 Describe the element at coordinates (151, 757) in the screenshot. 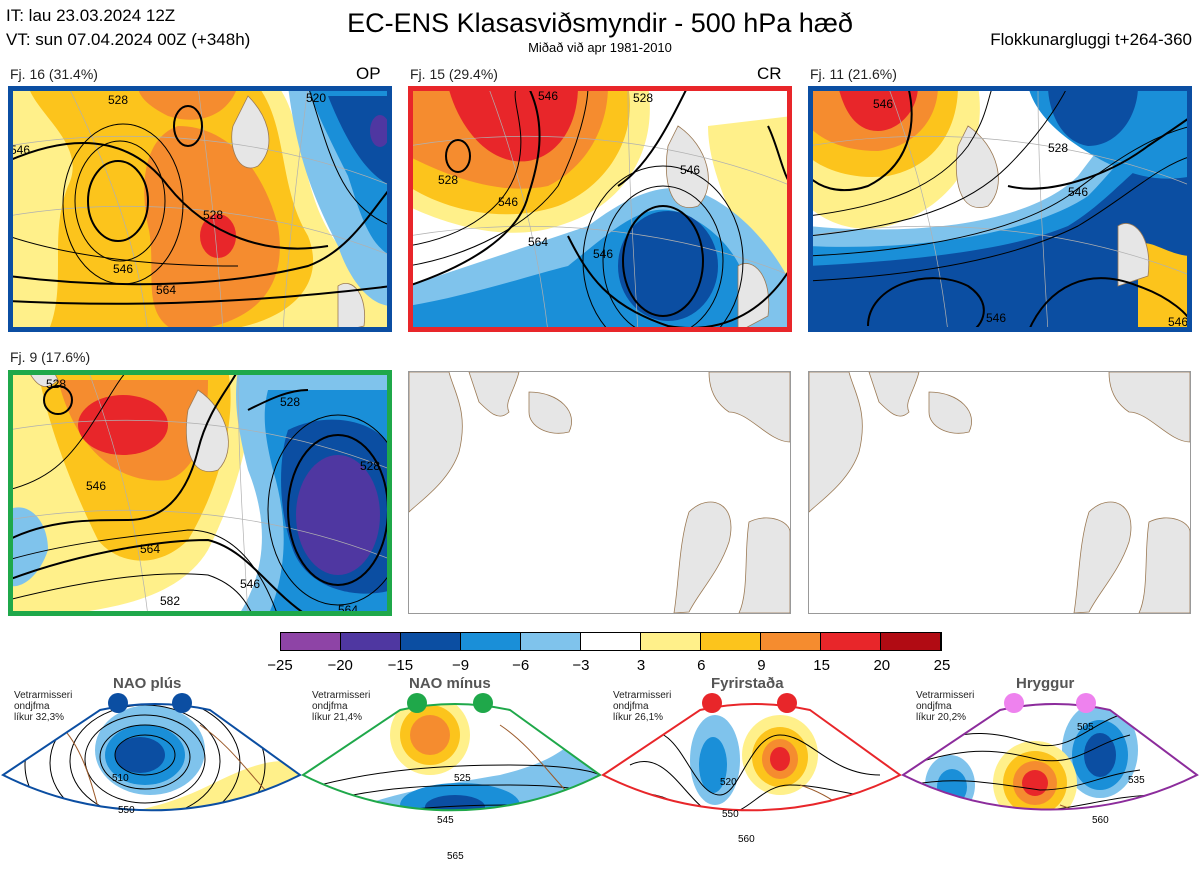

I see `regime-frame-nao-plus` at that location.